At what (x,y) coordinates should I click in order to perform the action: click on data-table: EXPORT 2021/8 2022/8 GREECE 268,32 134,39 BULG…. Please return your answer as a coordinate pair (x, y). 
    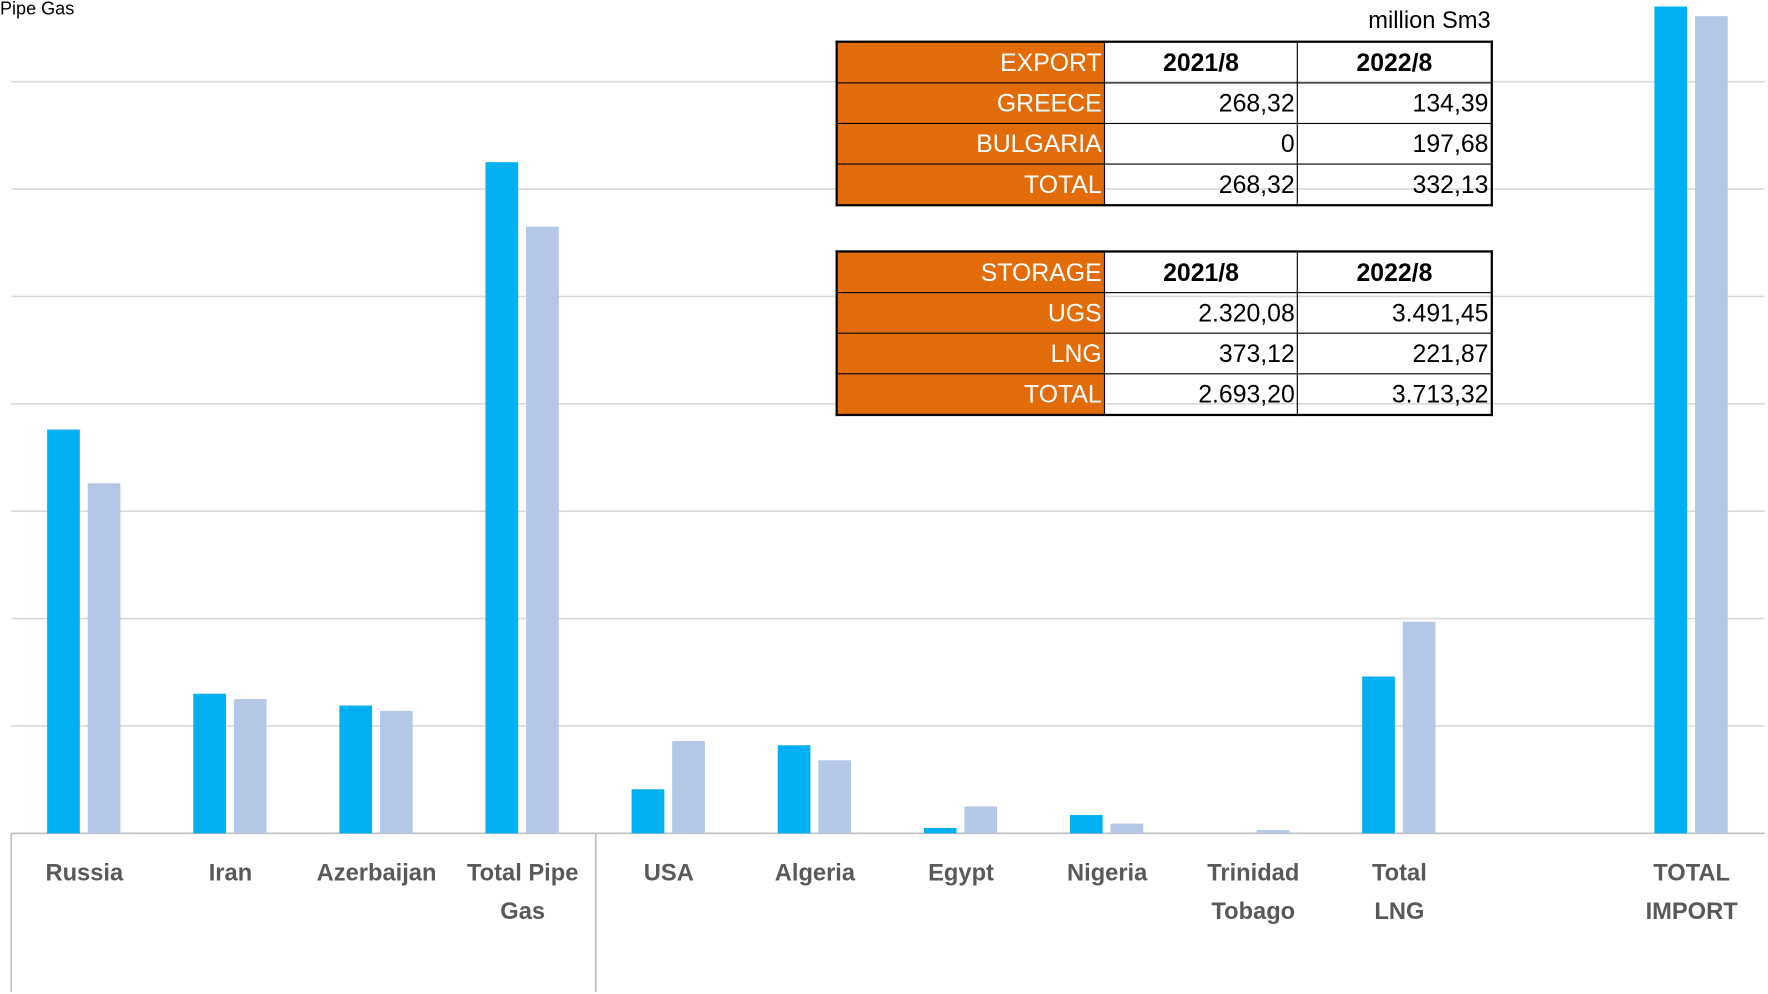
    Looking at the image, I should click on (1164, 123).